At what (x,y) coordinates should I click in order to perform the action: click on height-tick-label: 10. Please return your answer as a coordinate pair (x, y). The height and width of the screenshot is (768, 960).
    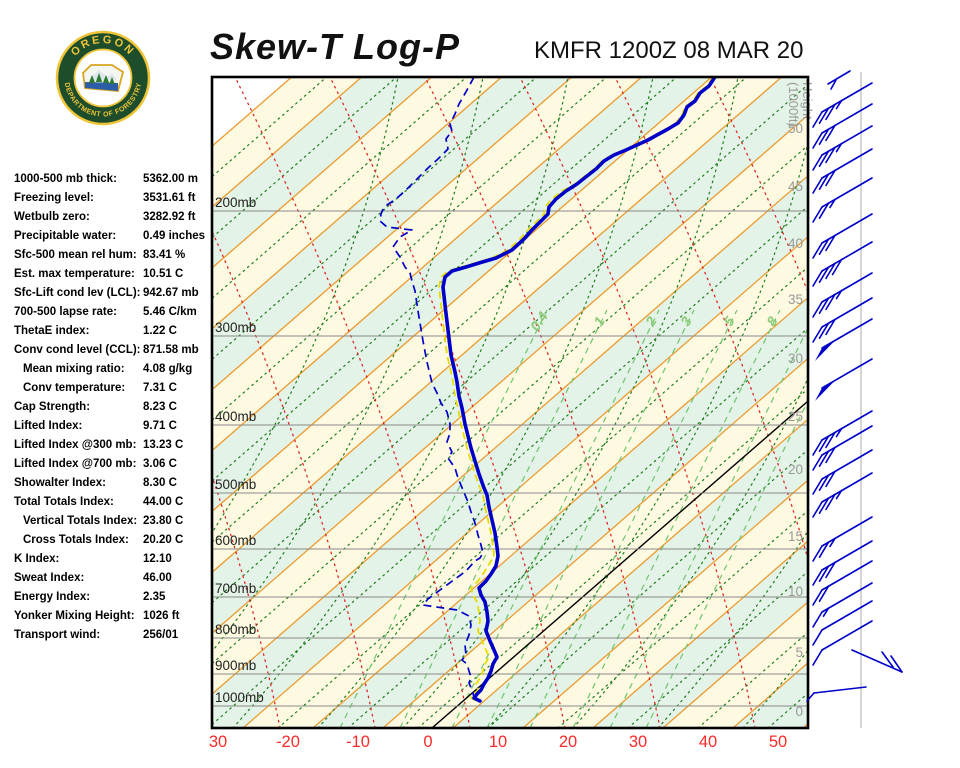
    Looking at the image, I should click on (795, 591).